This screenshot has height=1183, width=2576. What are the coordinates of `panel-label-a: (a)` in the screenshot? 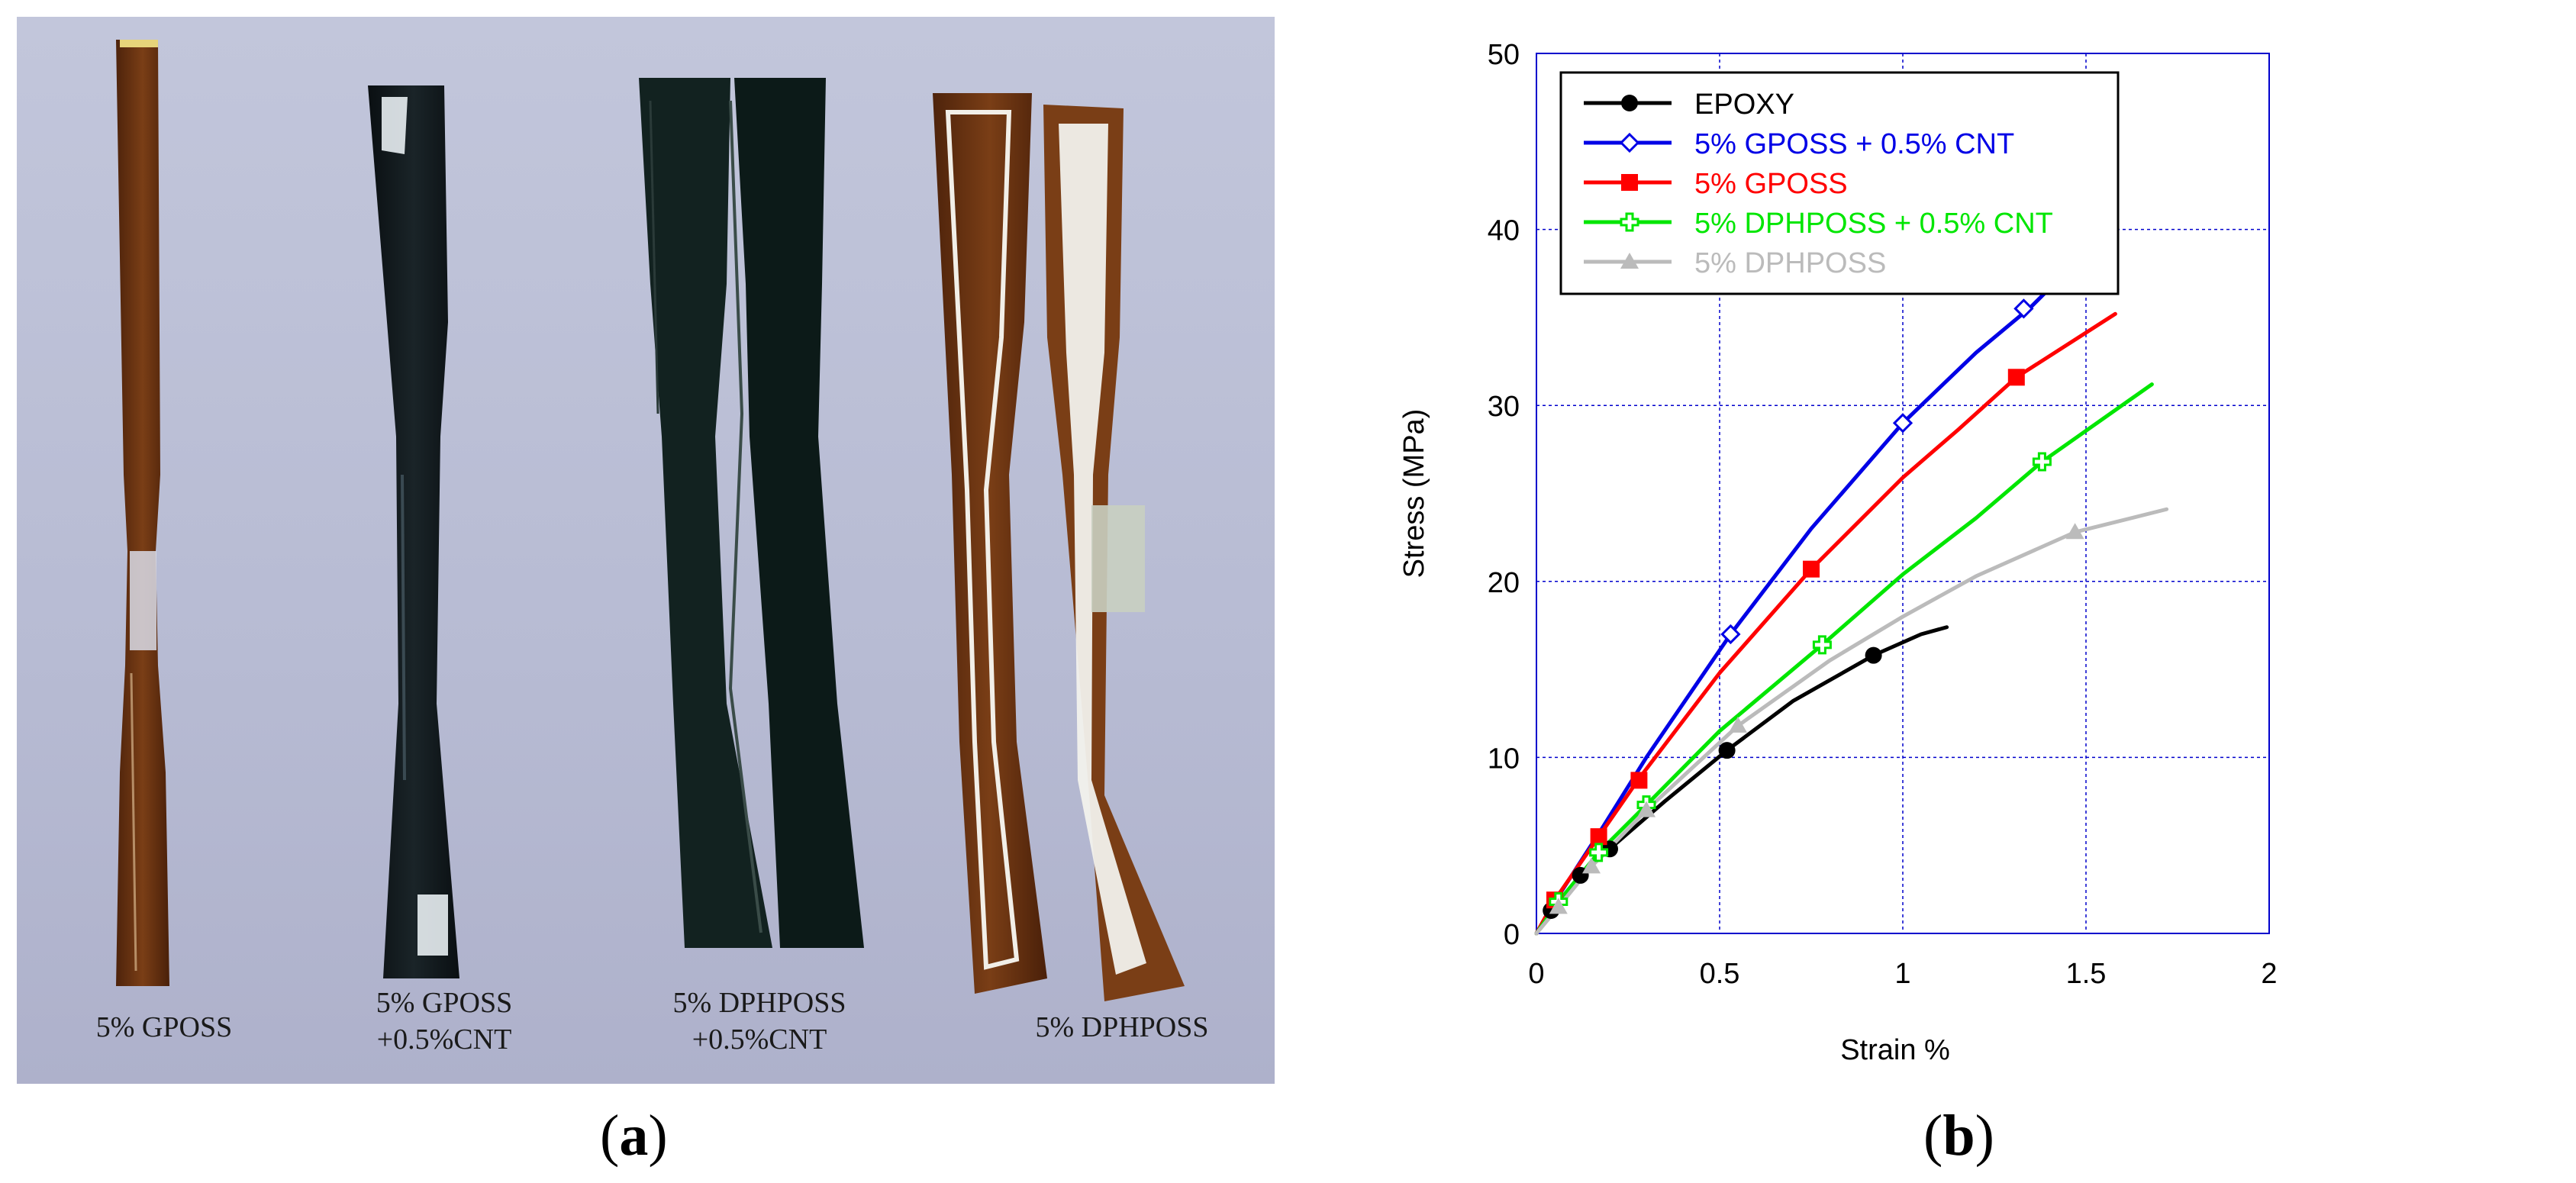 It's located at (634, 1136).